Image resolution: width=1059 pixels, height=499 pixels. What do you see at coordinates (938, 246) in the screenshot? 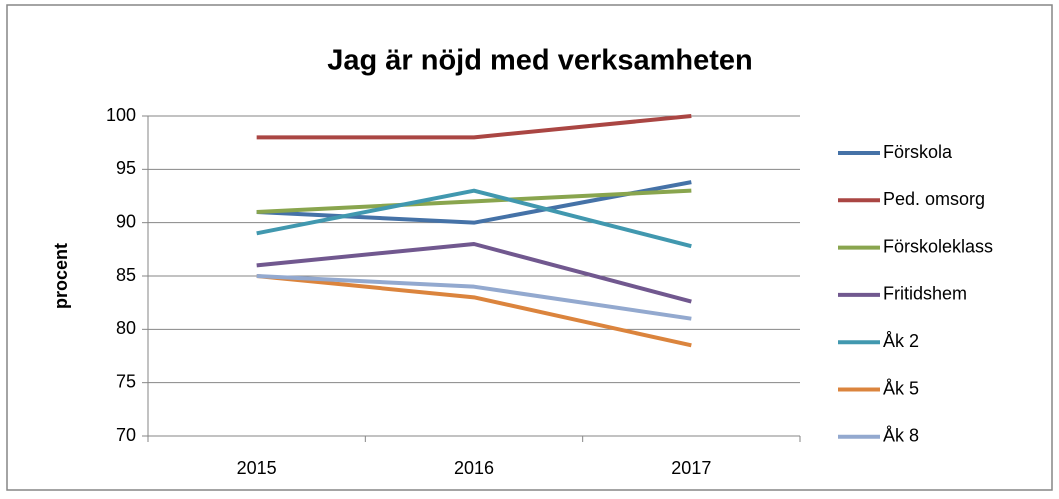
I see `legend-label: Förskoleklass` at bounding box center [938, 246].